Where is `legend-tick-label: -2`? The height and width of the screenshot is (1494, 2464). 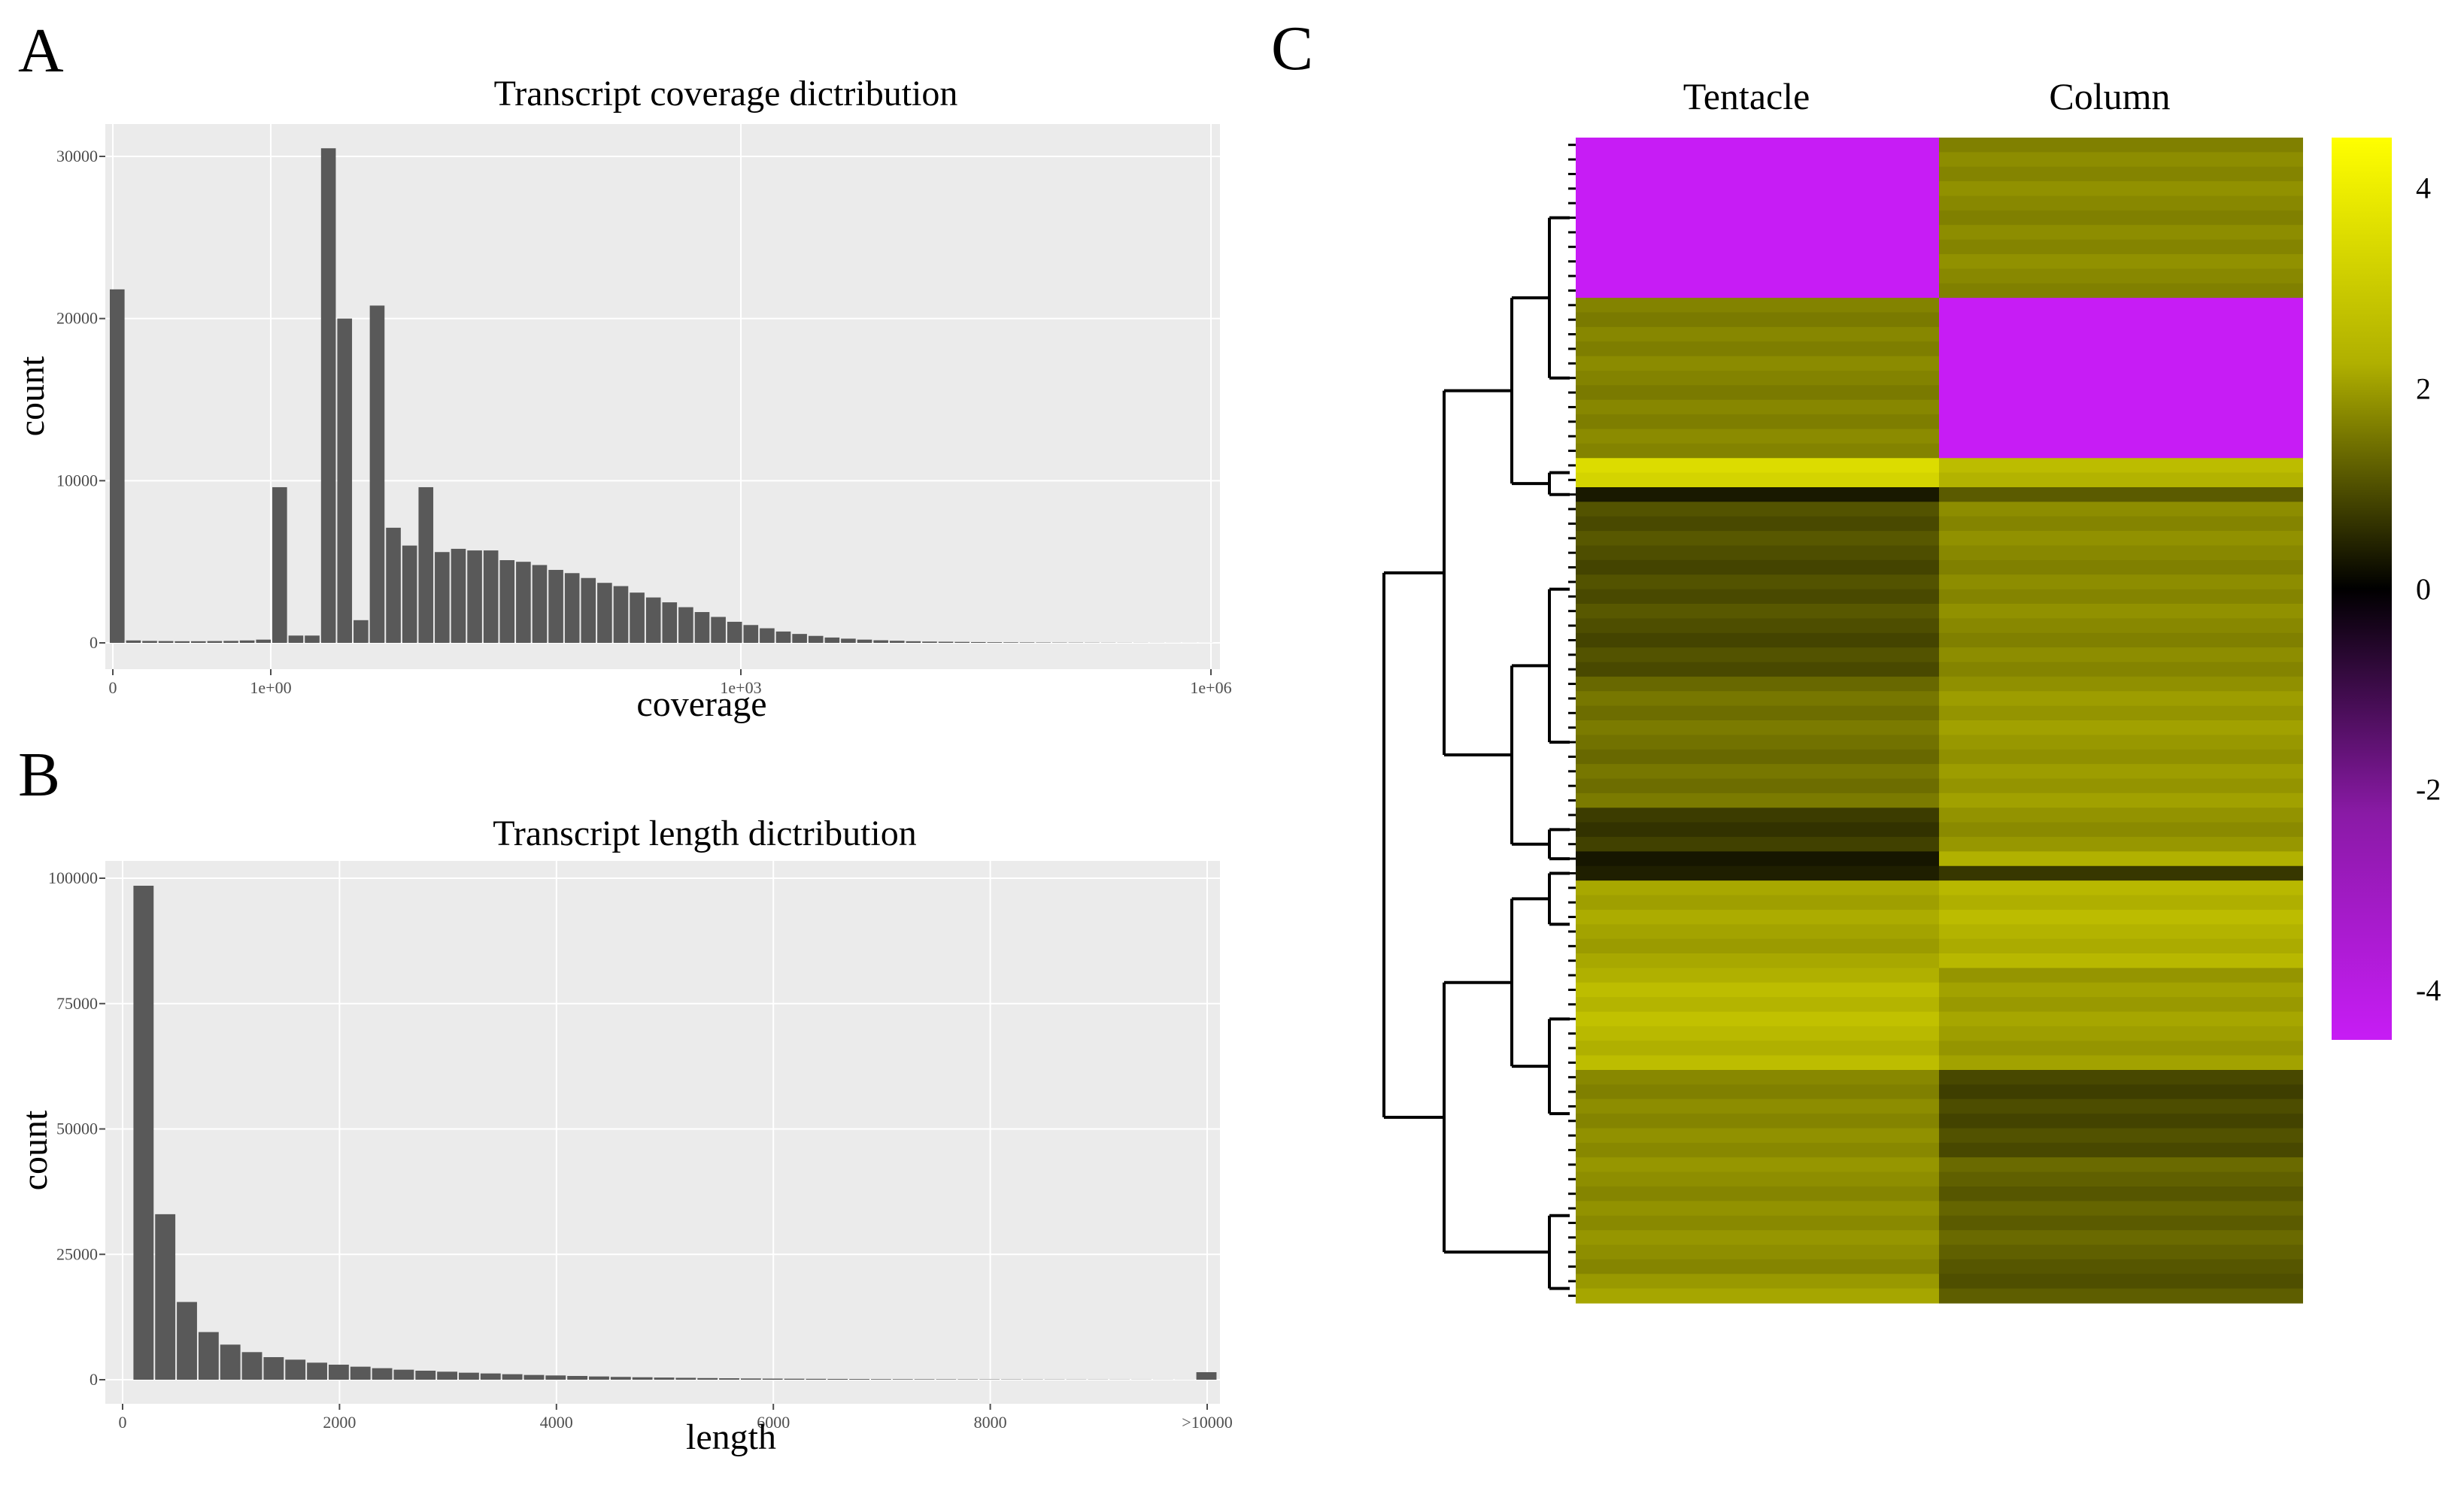
legend-tick-label: -2 is located at coordinates (2428, 790).